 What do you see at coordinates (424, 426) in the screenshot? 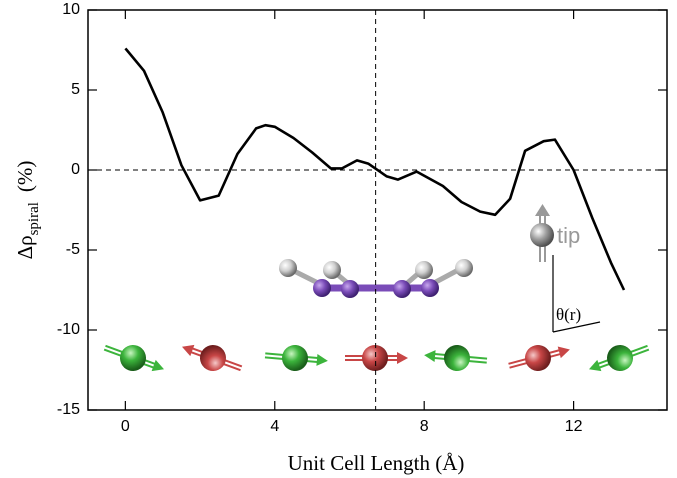
I see `x-tick-label: 8` at bounding box center [424, 426].